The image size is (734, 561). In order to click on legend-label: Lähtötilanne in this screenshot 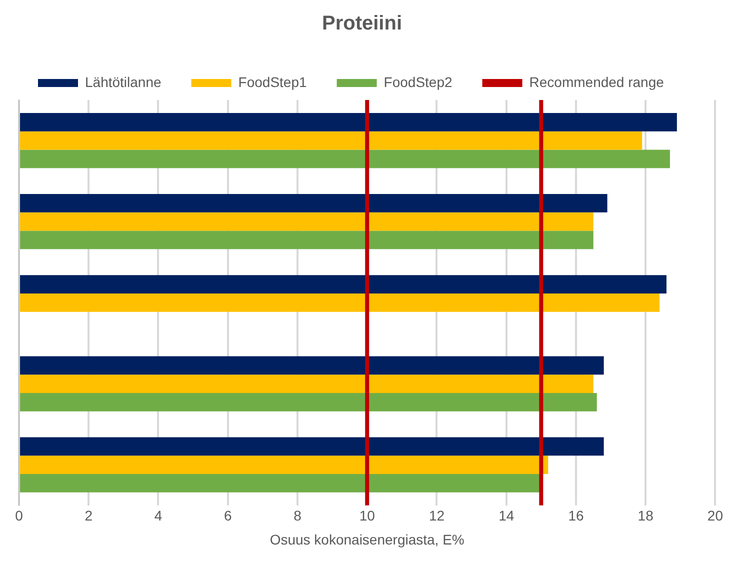, I will do `click(123, 82)`.